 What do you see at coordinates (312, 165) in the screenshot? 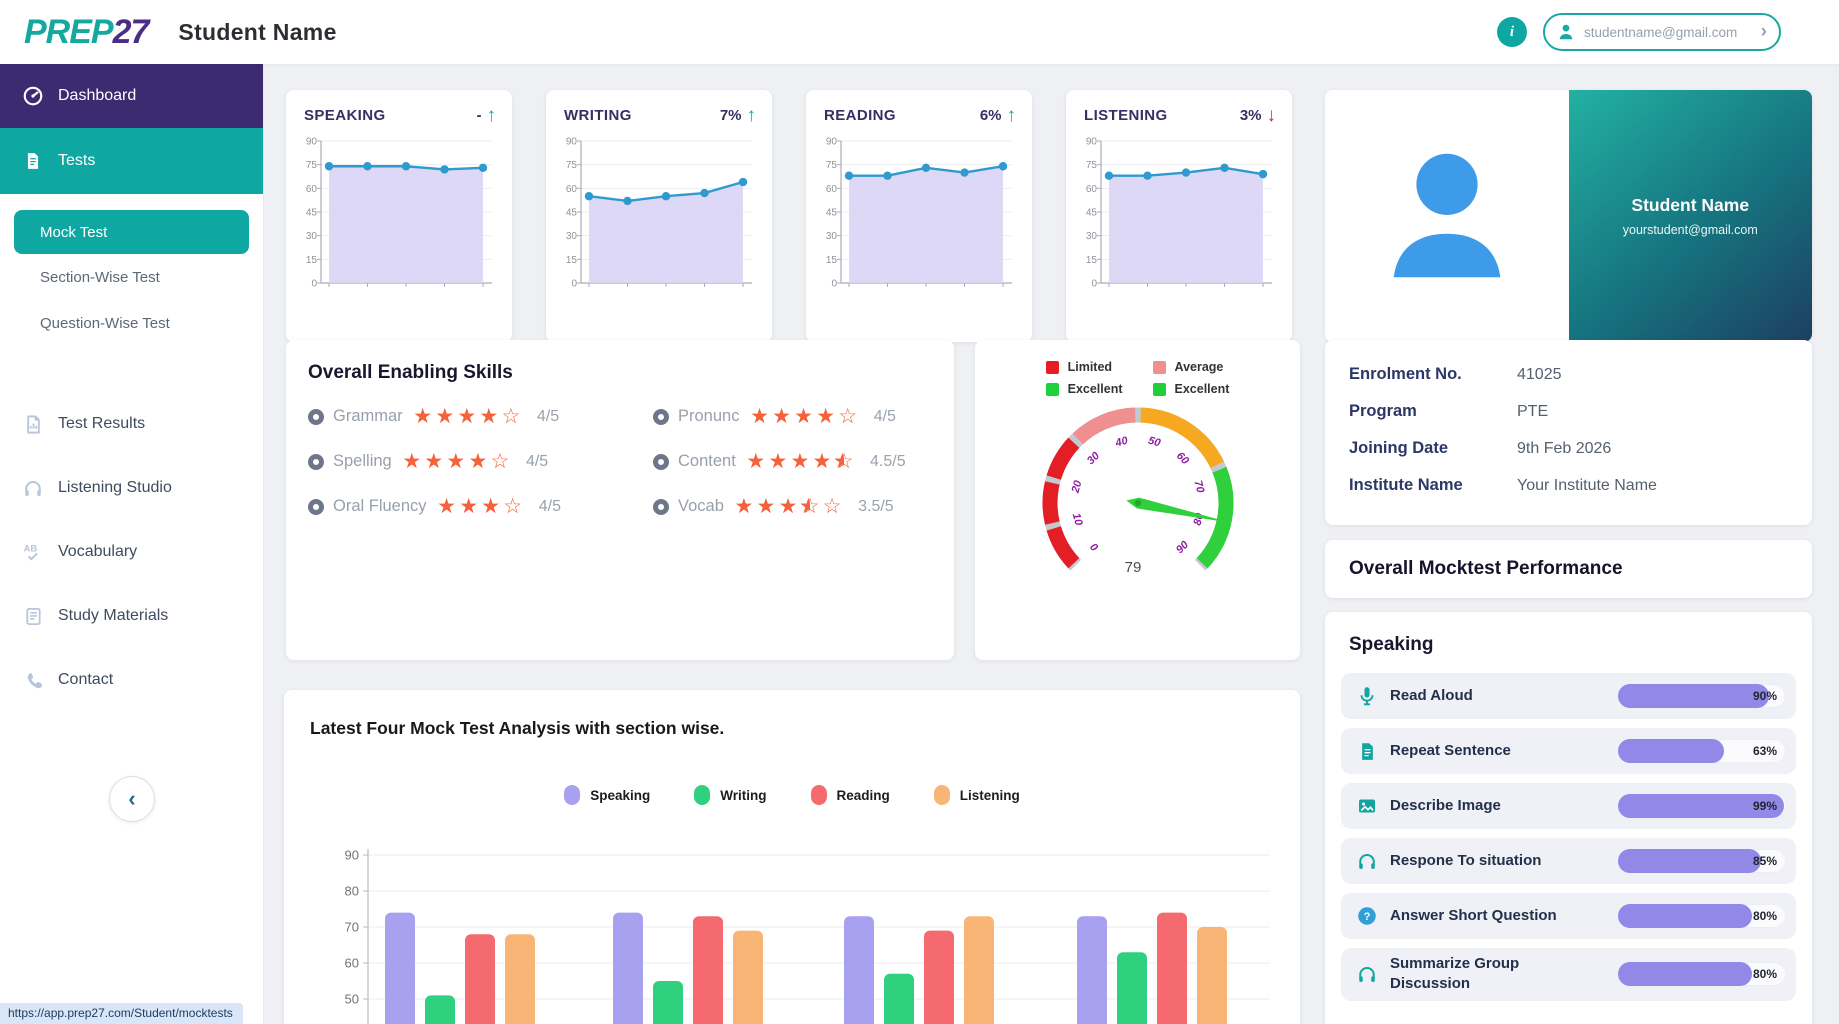
I see `svg-text: 75` at bounding box center [312, 165].